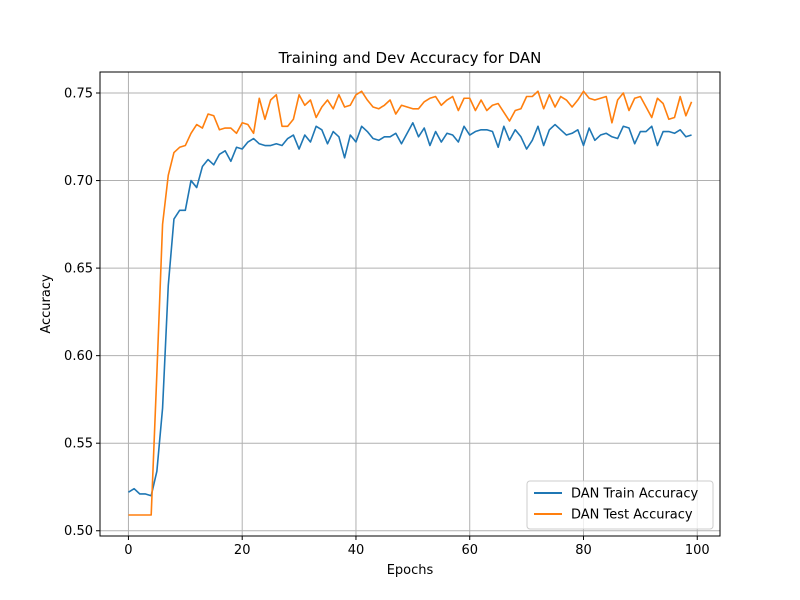 Image resolution: width=800 pixels, height=600 pixels. Describe the element at coordinates (242, 550) in the screenshot. I see `x-tick-label: 20` at that location.